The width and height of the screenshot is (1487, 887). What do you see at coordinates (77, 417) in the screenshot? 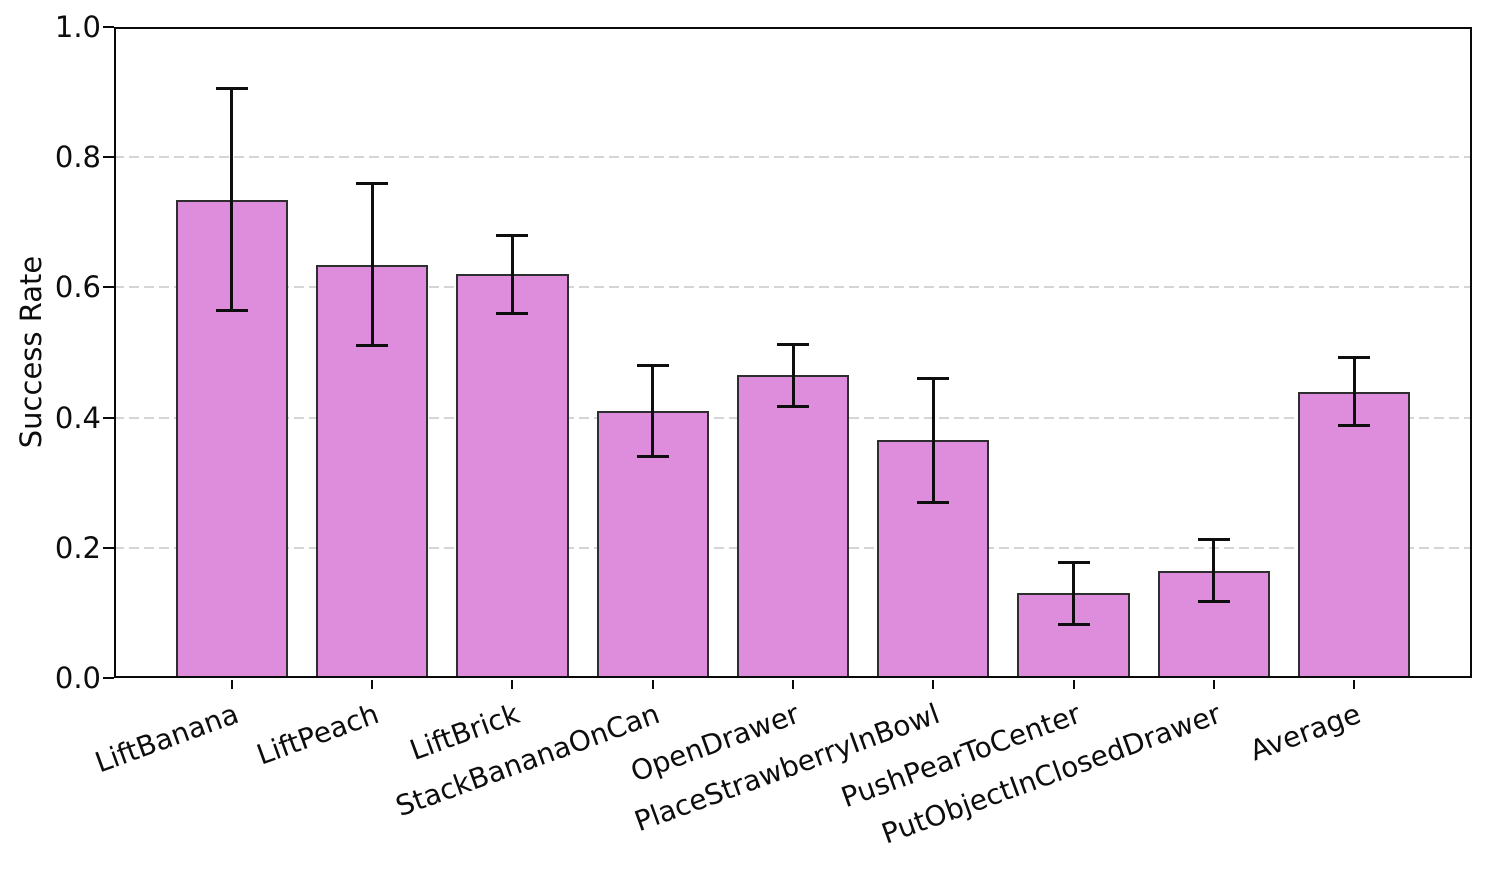
I see `y-tick-label: 0.4` at bounding box center [77, 417].